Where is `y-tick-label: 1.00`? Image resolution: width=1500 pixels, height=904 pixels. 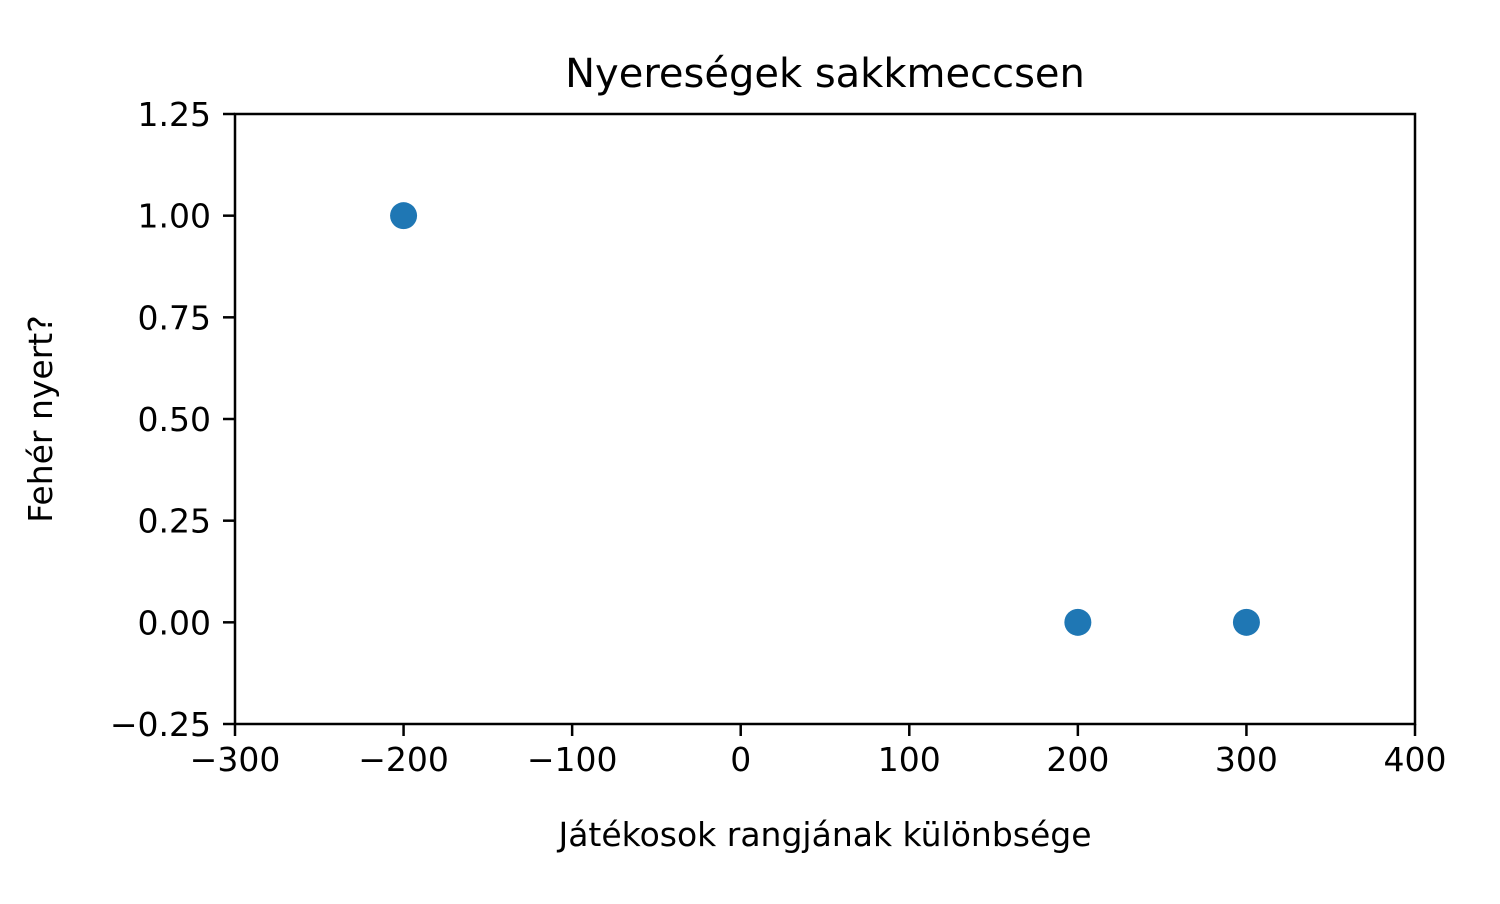
y-tick-label: 1.00 is located at coordinates (174, 216).